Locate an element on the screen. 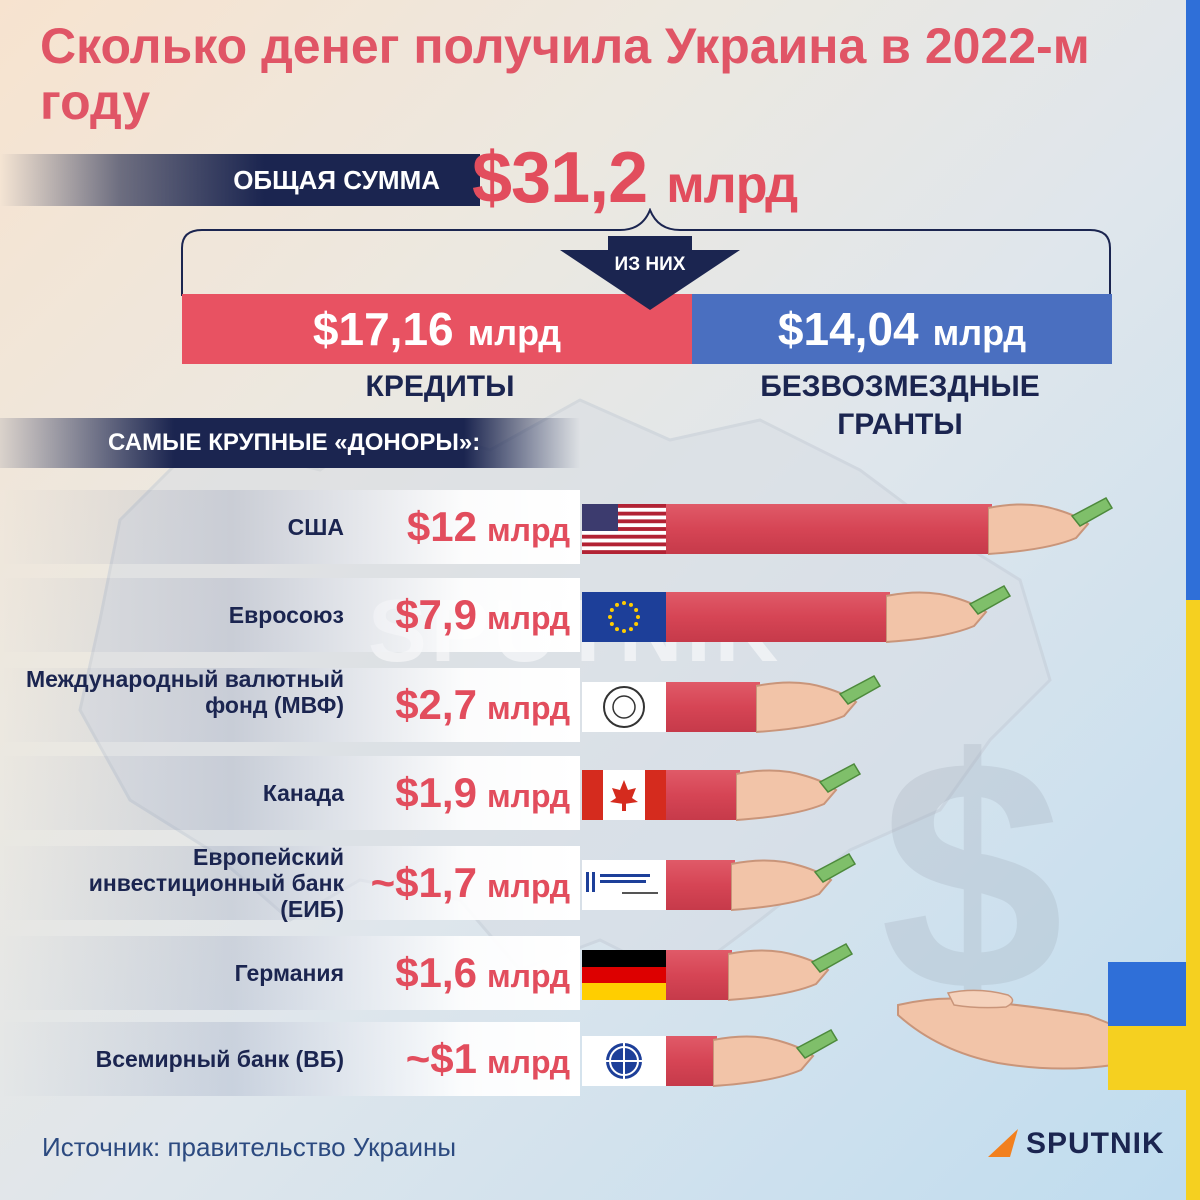 The width and height of the screenshot is (1200, 1200). world-bank-icon is located at coordinates (624, 1061).